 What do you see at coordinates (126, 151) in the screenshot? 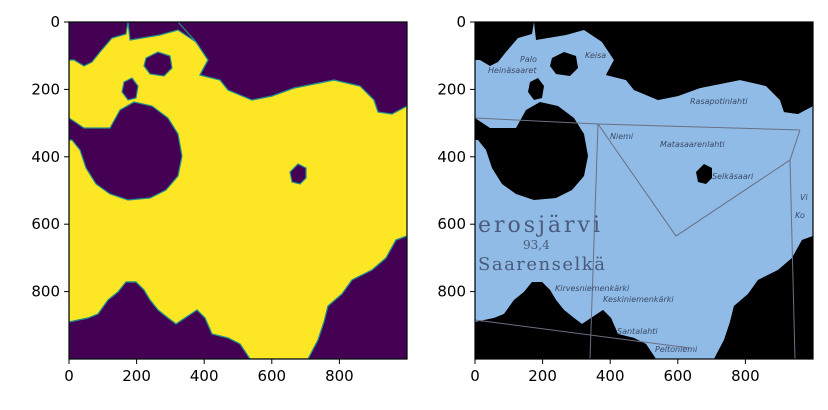
I see `mask-land-left-lobe` at bounding box center [126, 151].